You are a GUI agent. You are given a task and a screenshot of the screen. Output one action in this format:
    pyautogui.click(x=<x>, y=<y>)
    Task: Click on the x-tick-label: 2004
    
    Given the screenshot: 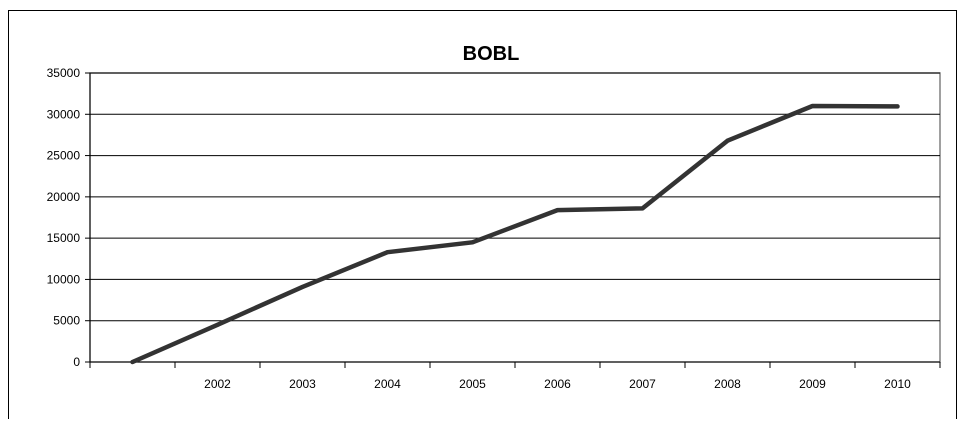 What is the action you would take?
    pyautogui.click(x=387, y=384)
    